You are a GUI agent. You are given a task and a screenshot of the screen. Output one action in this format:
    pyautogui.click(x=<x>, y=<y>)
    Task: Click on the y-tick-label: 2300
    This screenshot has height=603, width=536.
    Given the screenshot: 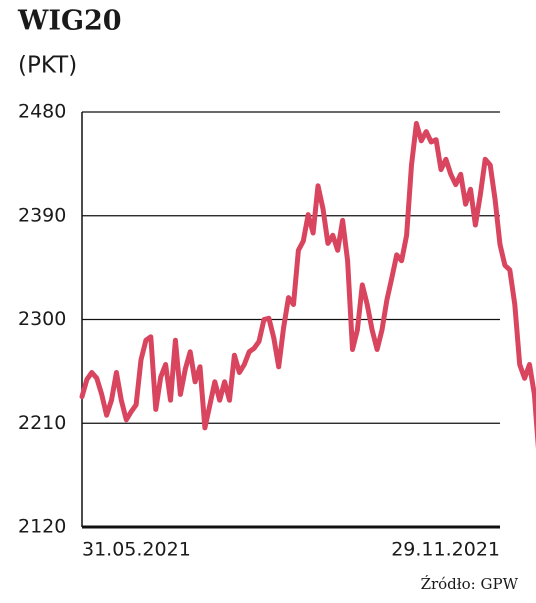 What is the action you would take?
    pyautogui.click(x=42, y=319)
    